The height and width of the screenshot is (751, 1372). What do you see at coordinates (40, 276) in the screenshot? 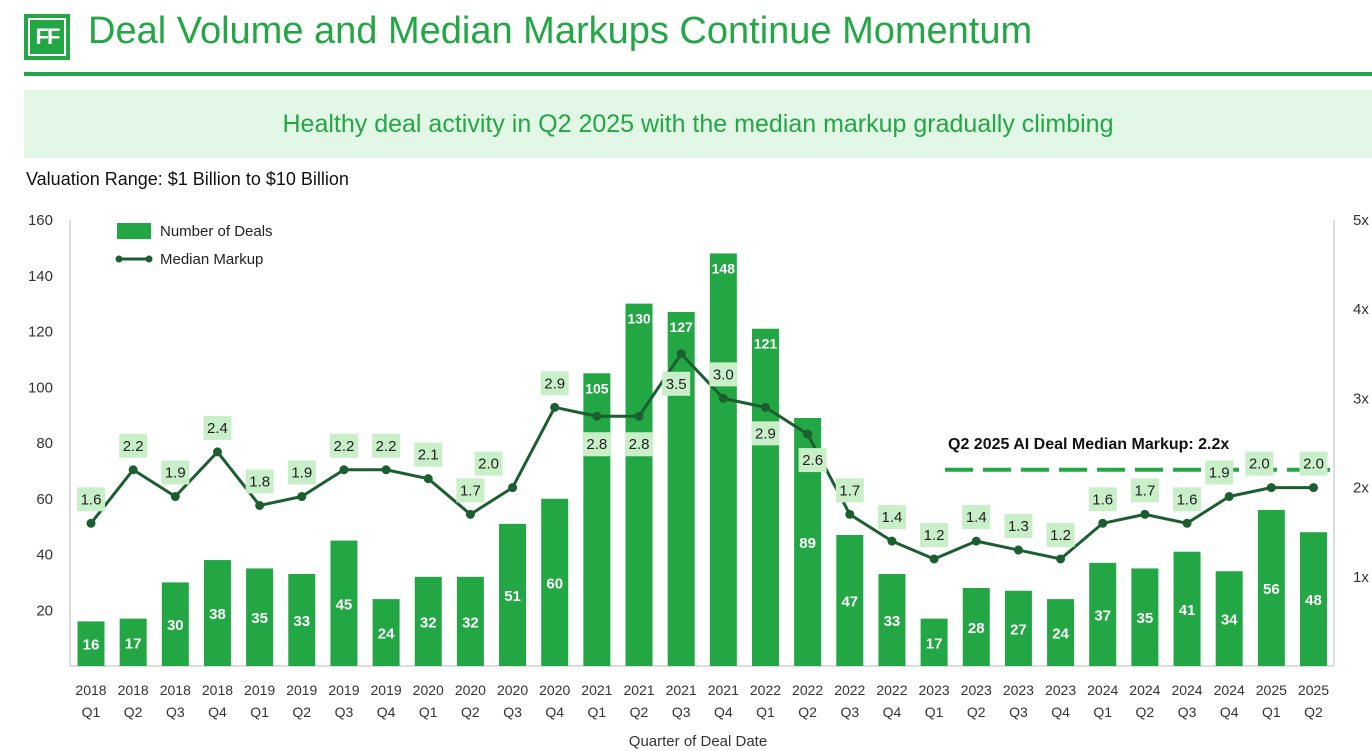
I see `y-tick-label-left: 140` at bounding box center [40, 276].